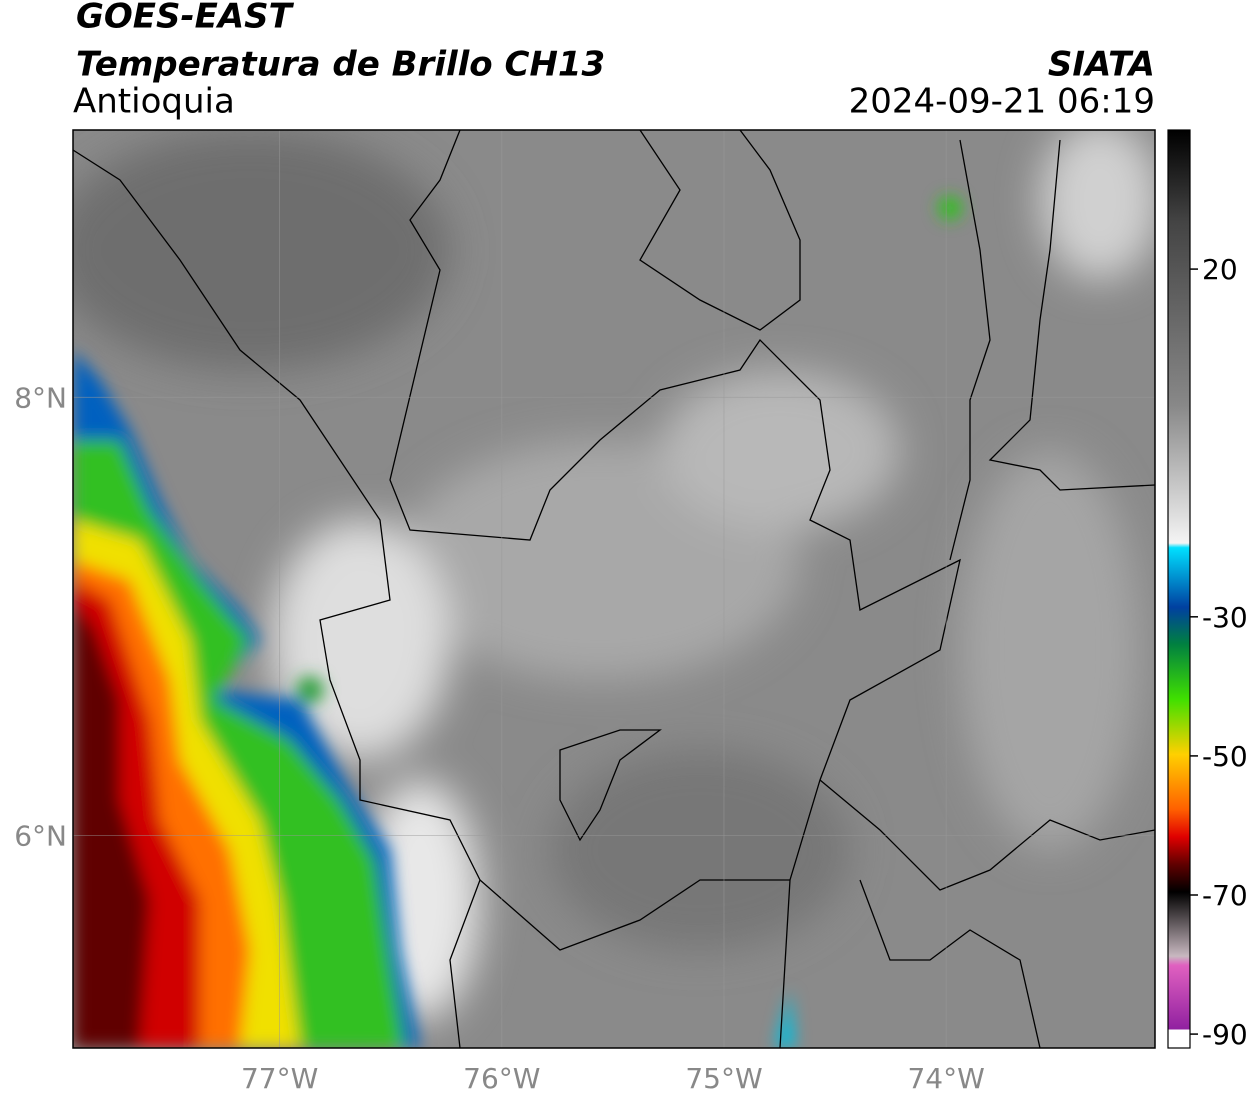  Describe the element at coordinates (1225, 1034) in the screenshot. I see `colorbar-tick-label: -90` at that location.